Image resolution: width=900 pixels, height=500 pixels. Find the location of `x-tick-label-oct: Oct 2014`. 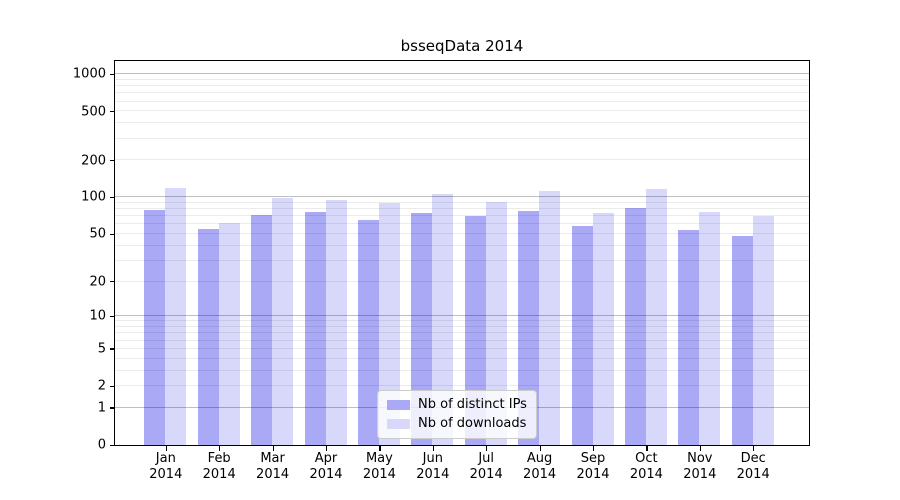

x-tick-label-oct: Oct 2014 is located at coordinates (646, 466).